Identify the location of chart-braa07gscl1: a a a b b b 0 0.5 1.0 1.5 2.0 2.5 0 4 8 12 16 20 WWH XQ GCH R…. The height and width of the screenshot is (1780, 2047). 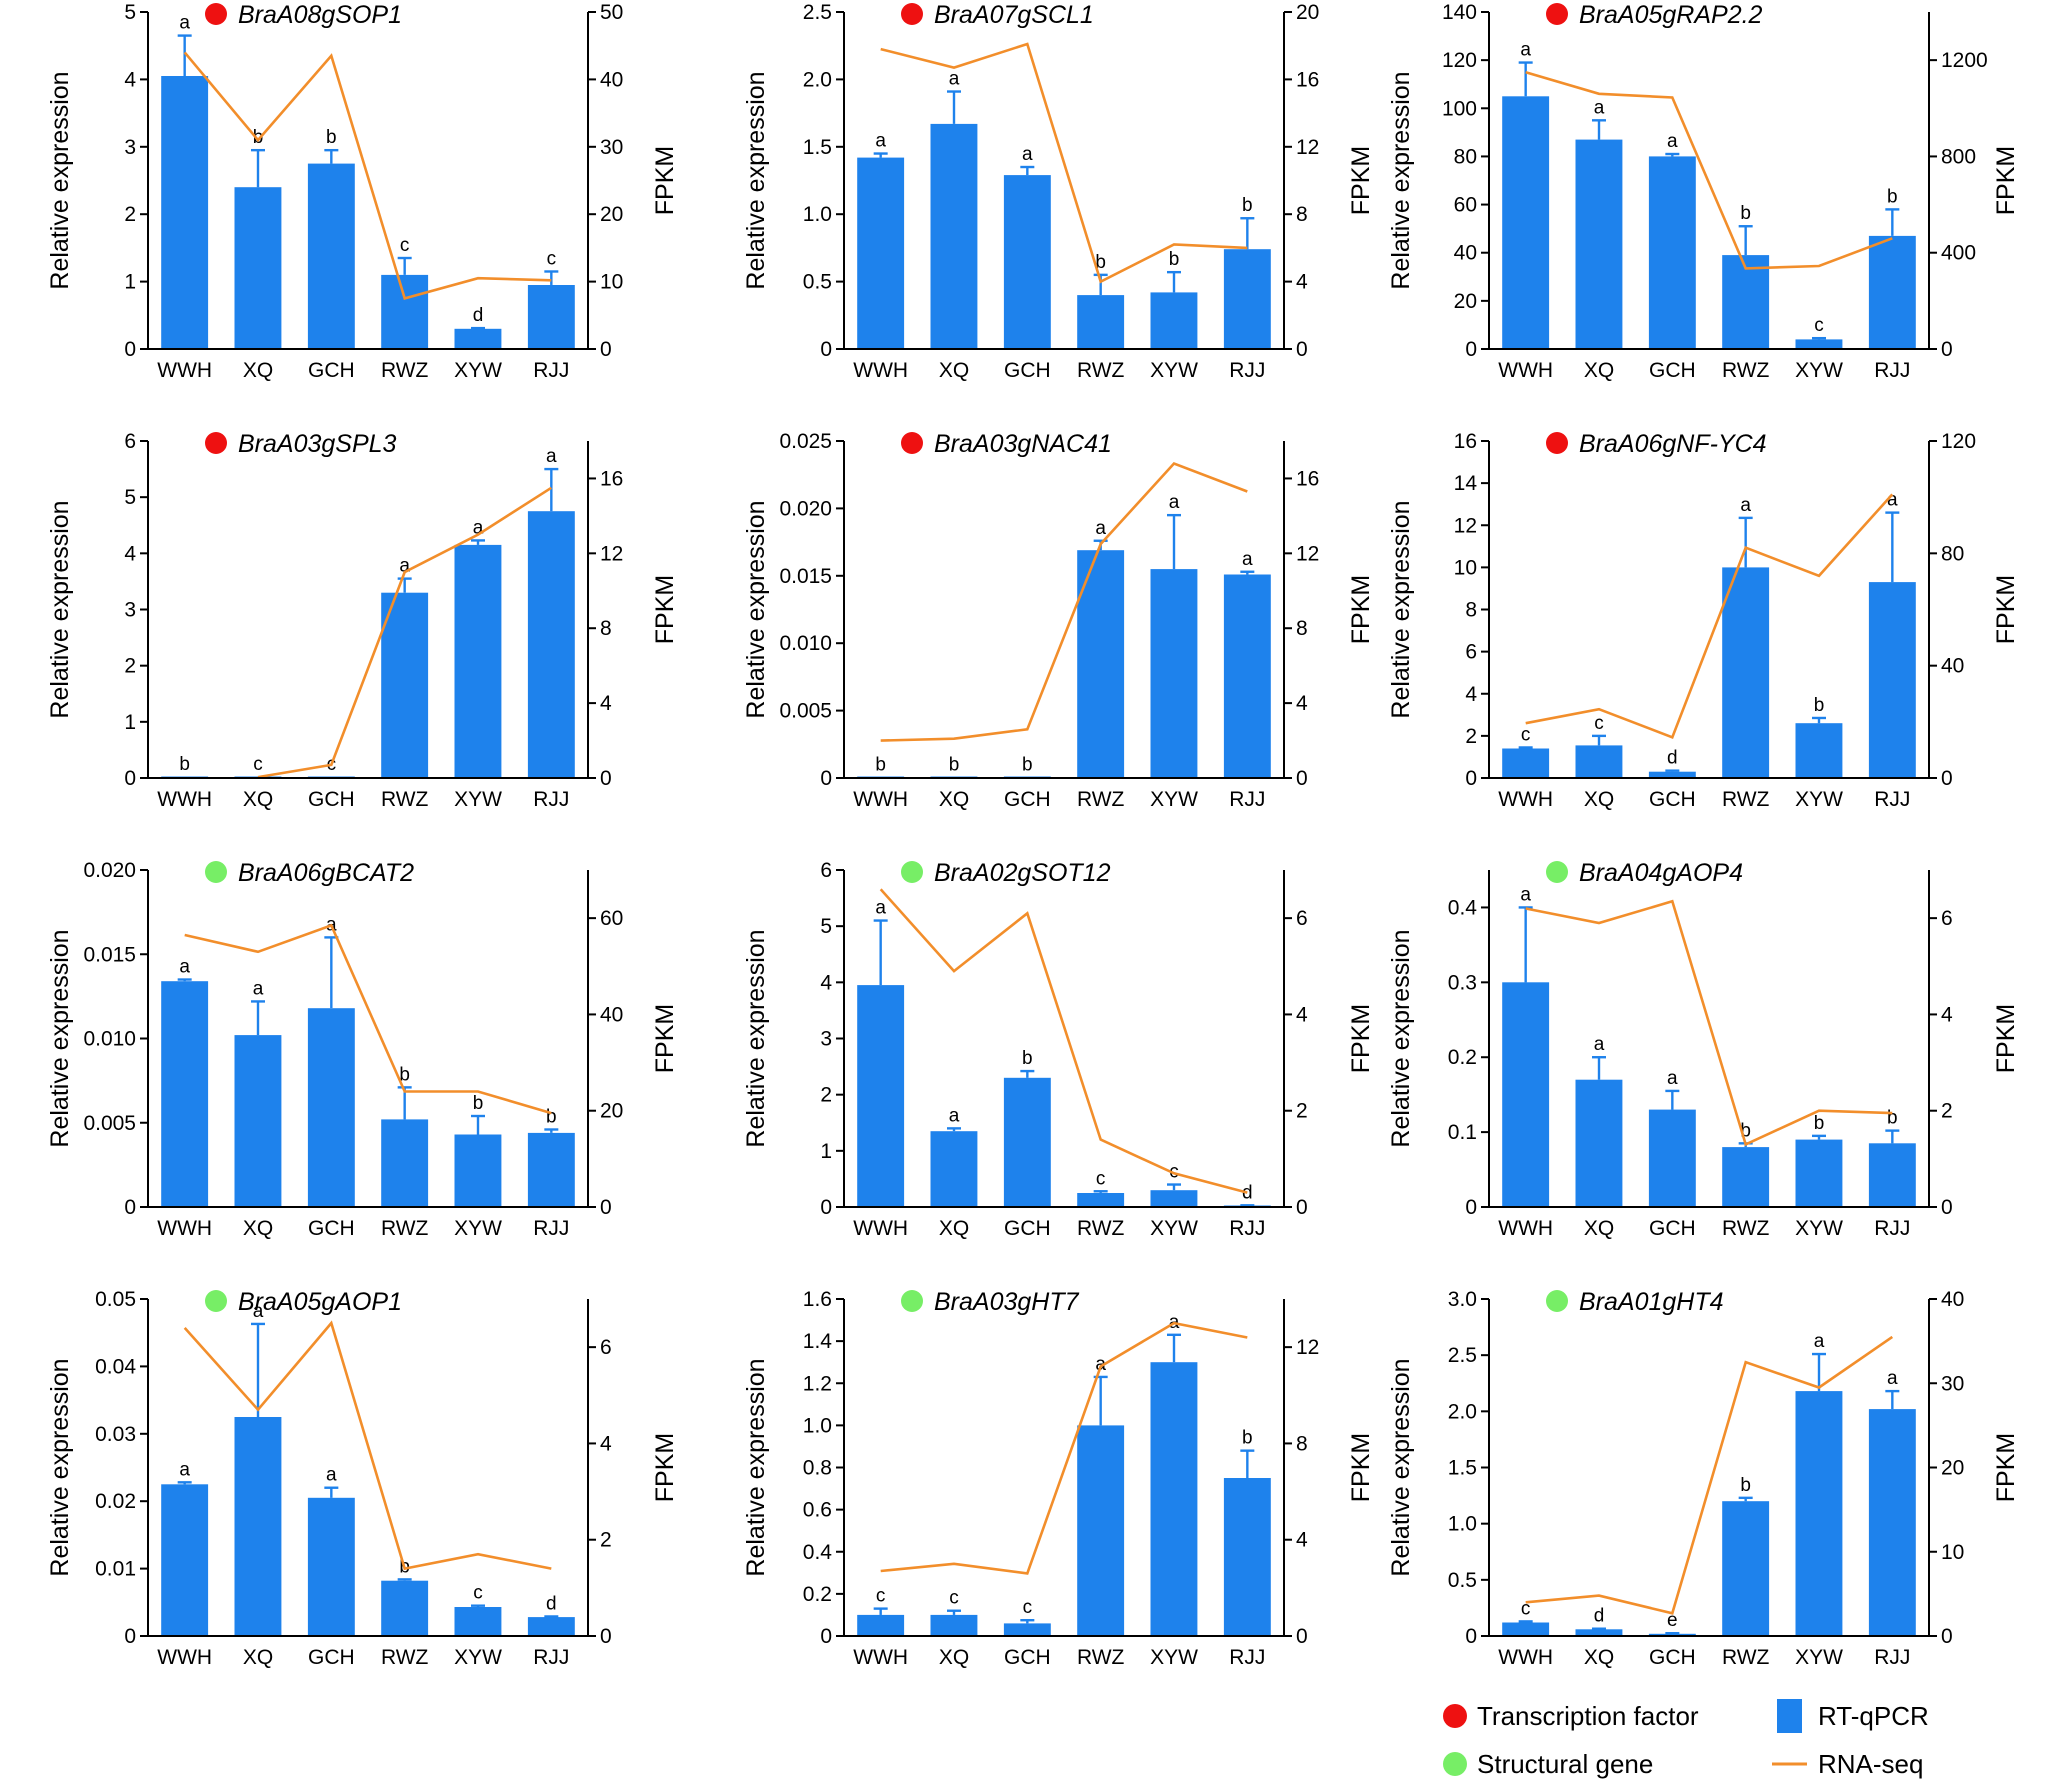
(1058, 191).